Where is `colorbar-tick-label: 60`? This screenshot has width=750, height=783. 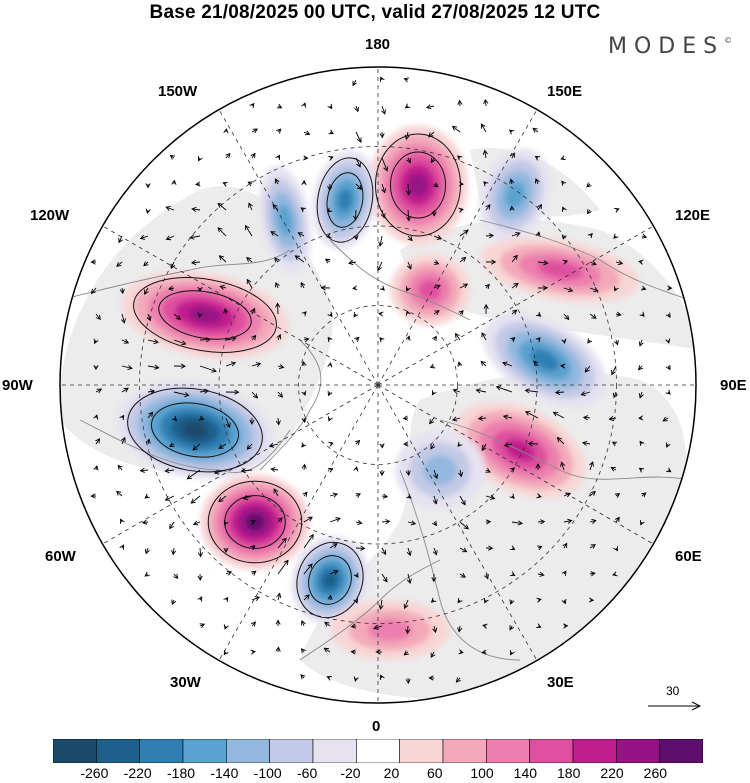 colorbar-tick-label: 60 is located at coordinates (435, 773).